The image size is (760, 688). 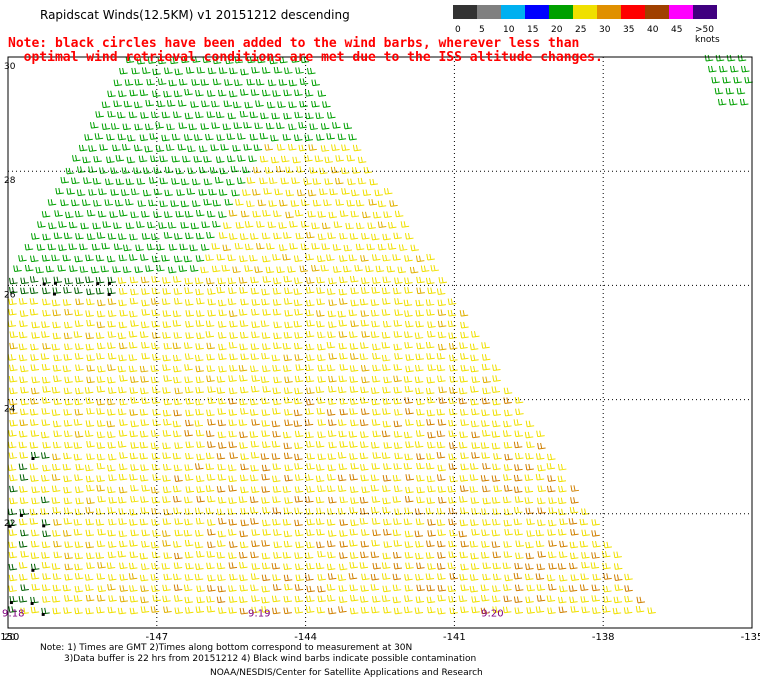 What do you see at coordinates (677, 30) in the screenshot?
I see `scale-label: 45` at bounding box center [677, 30].